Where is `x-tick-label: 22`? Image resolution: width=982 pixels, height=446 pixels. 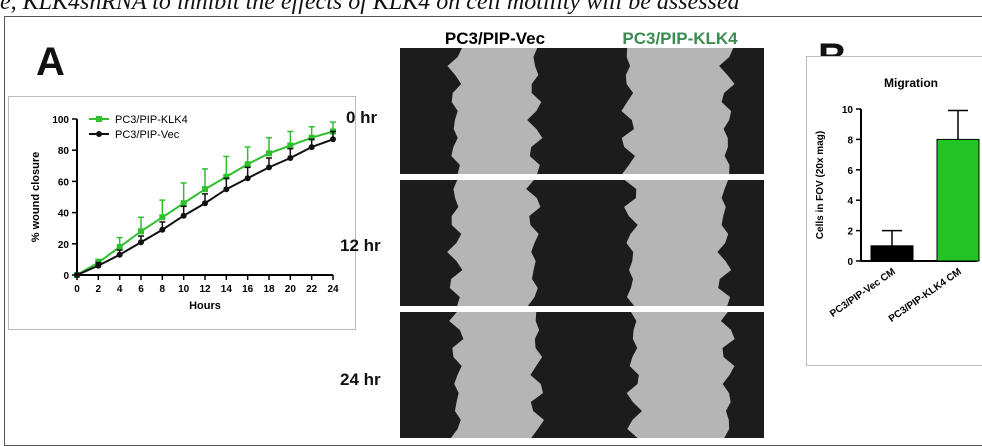 x-tick-label: 22 is located at coordinates (312, 289).